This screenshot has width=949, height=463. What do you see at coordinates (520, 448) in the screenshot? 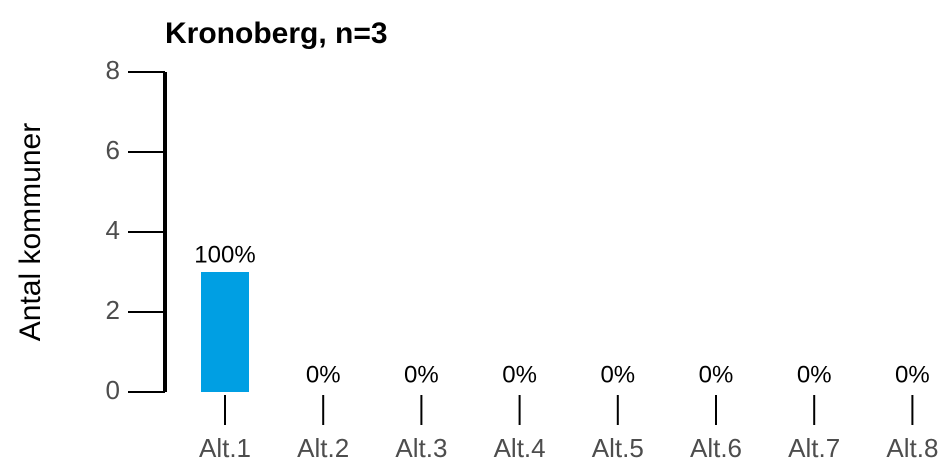
I see `x-tick-label: Alt.4` at bounding box center [520, 448].